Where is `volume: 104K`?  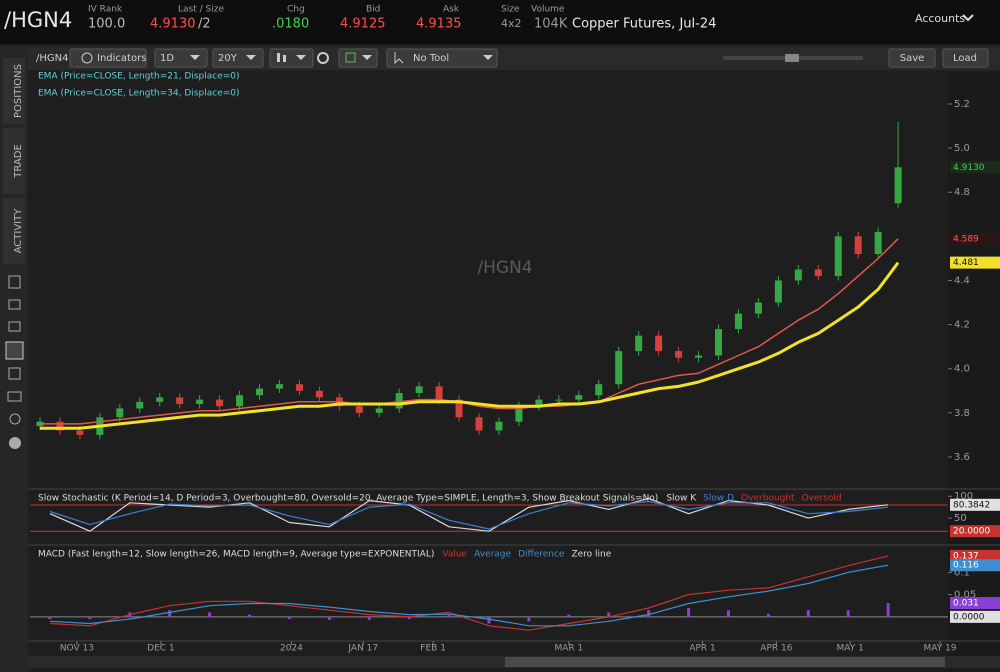 volume: 104K is located at coordinates (551, 24).